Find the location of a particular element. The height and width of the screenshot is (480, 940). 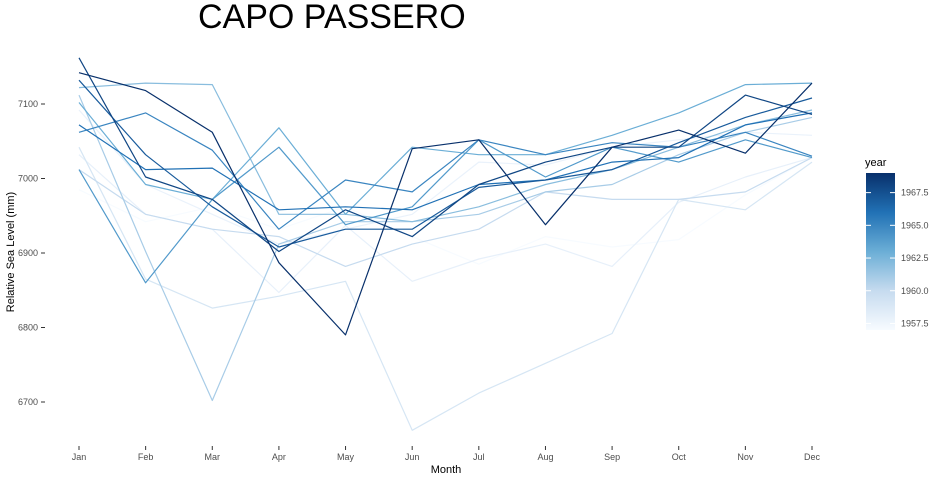

x-tick-label: Aug is located at coordinates (545, 457).